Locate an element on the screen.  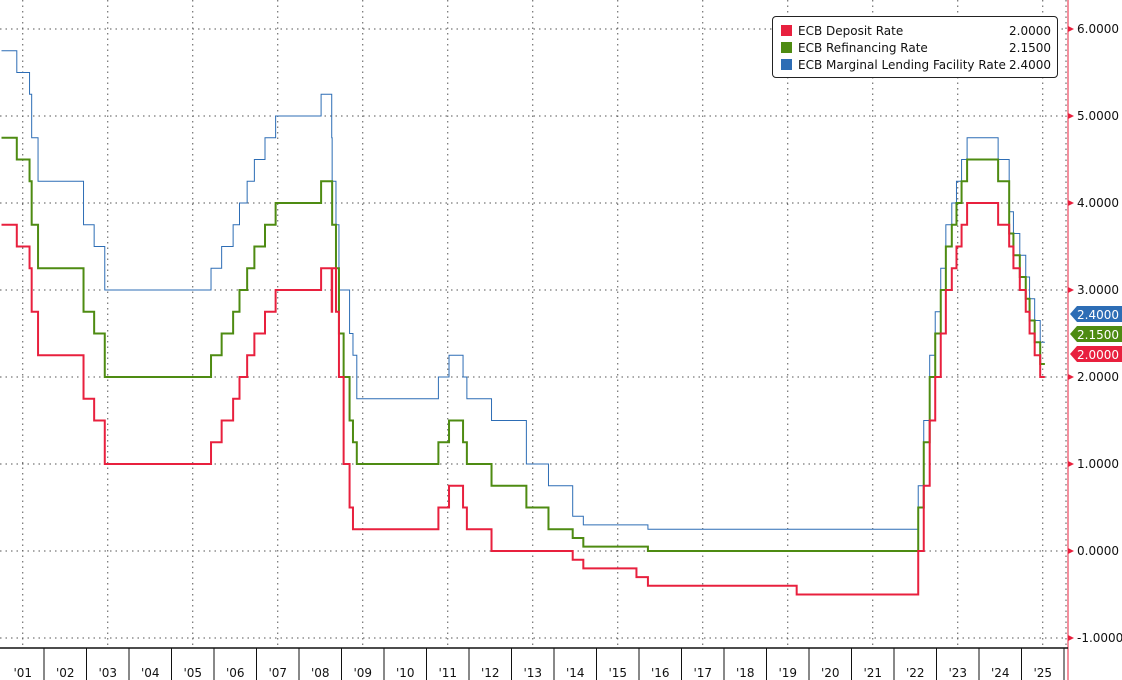
x-tick-label: '04 is located at coordinates (150, 673).